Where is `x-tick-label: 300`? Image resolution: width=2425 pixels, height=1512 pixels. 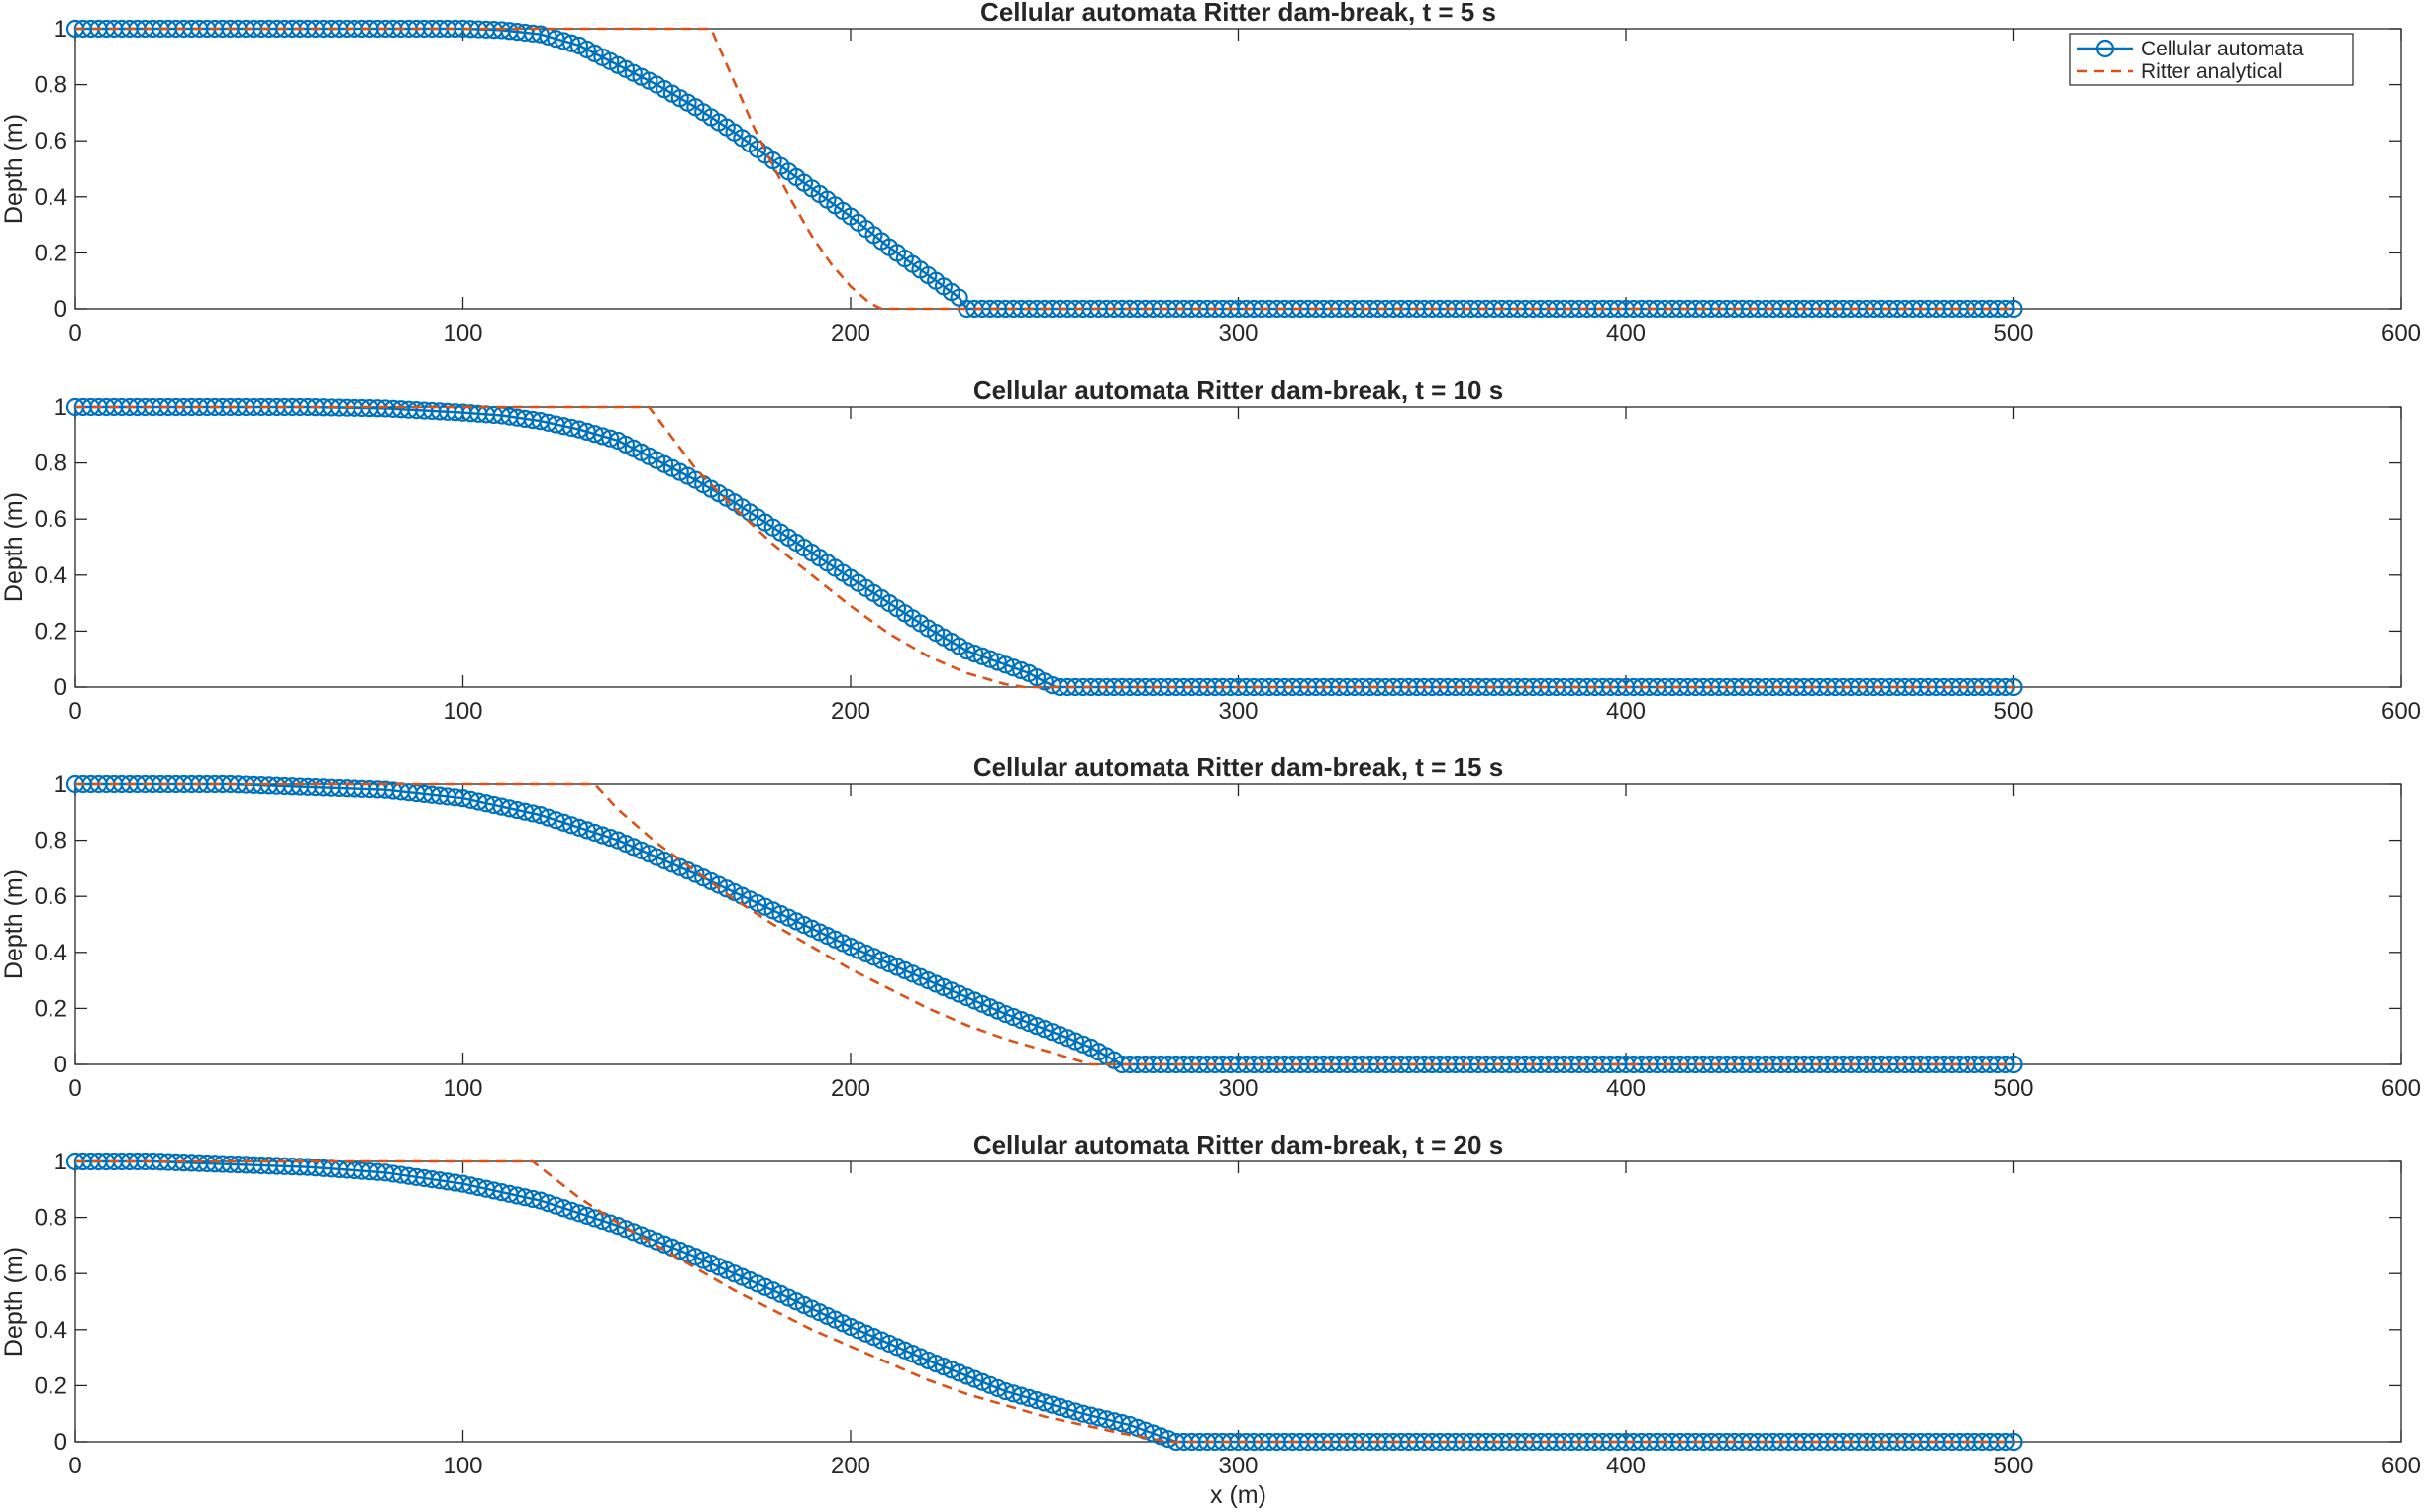
x-tick-label: 300 is located at coordinates (1238, 1088).